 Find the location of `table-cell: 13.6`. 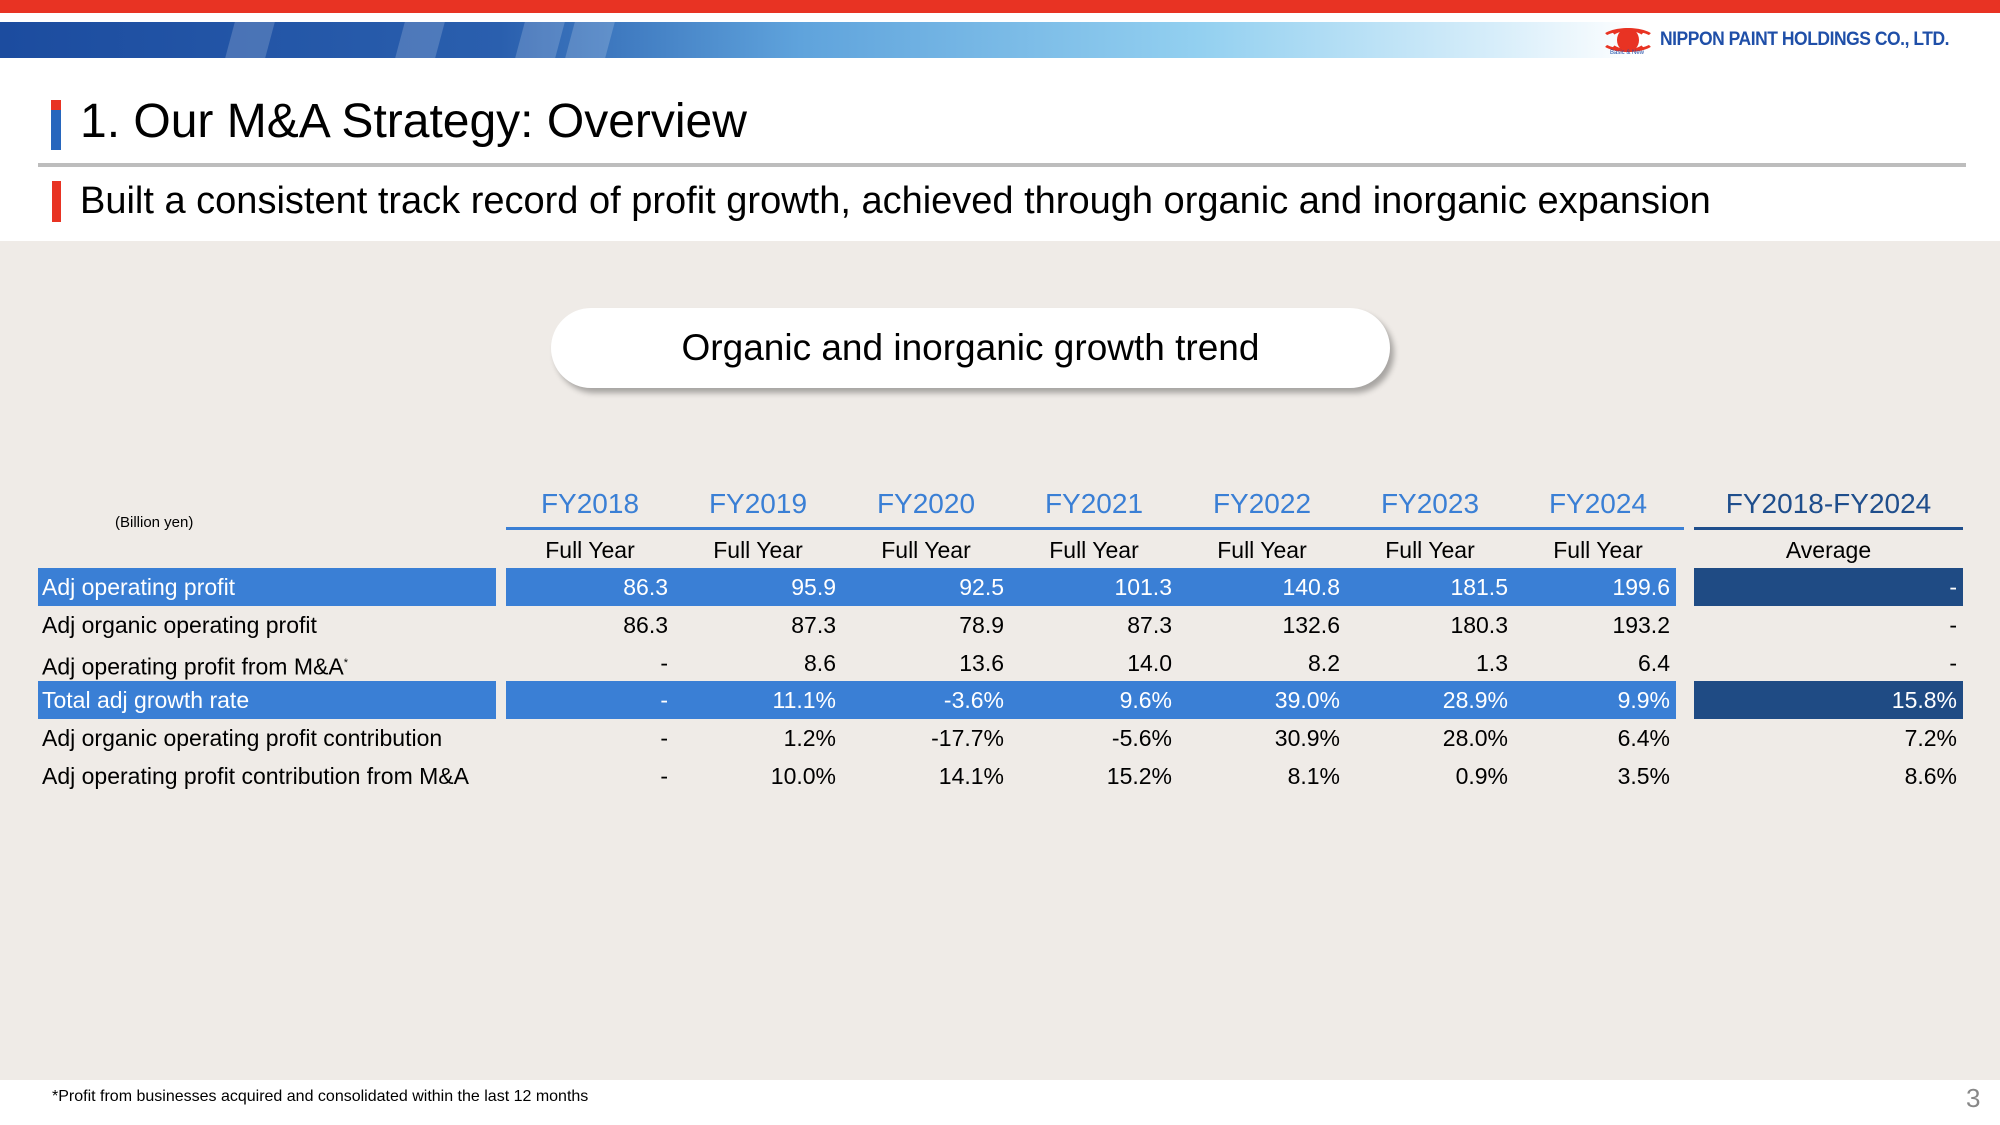

table-cell: 13.6 is located at coordinates (981, 663).